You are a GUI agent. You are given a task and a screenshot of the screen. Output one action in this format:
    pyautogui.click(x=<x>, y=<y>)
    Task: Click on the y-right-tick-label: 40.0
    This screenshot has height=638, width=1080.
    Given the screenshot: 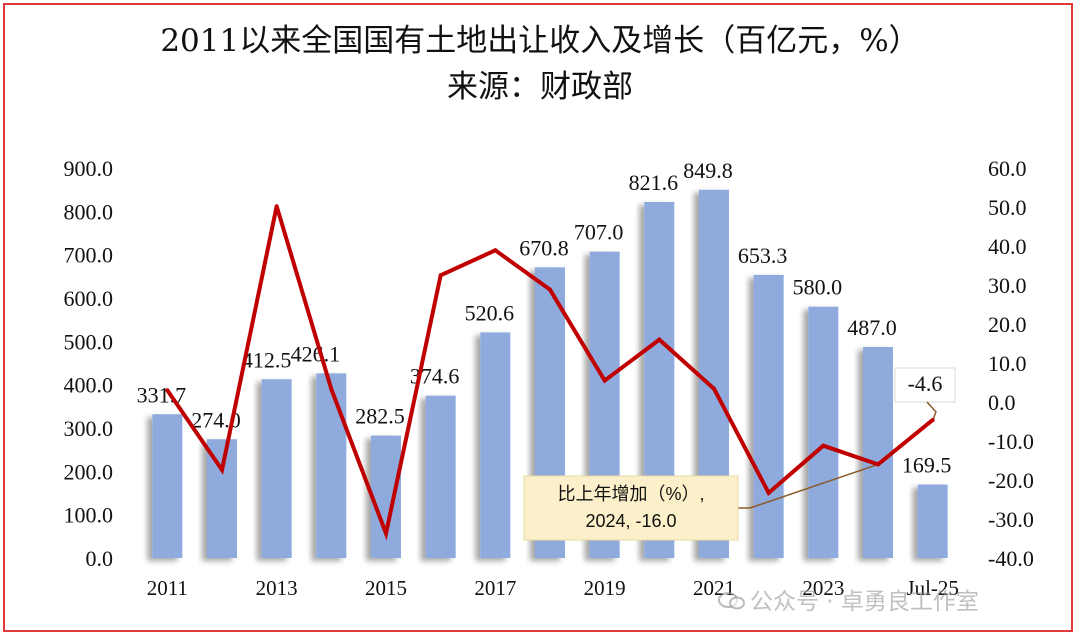 What is the action you would take?
    pyautogui.click(x=1007, y=246)
    